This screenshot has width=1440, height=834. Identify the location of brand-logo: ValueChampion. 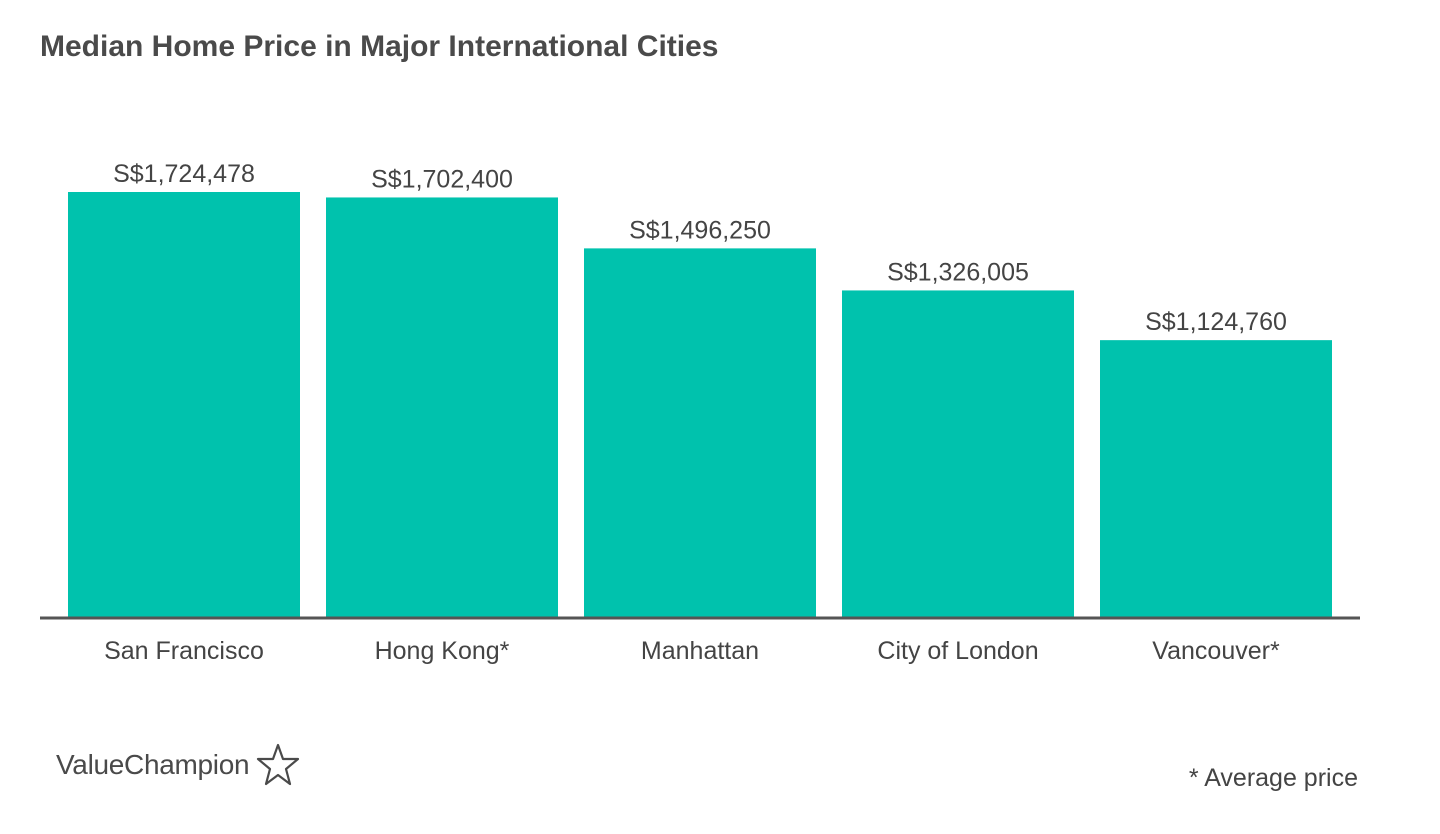
(178, 765).